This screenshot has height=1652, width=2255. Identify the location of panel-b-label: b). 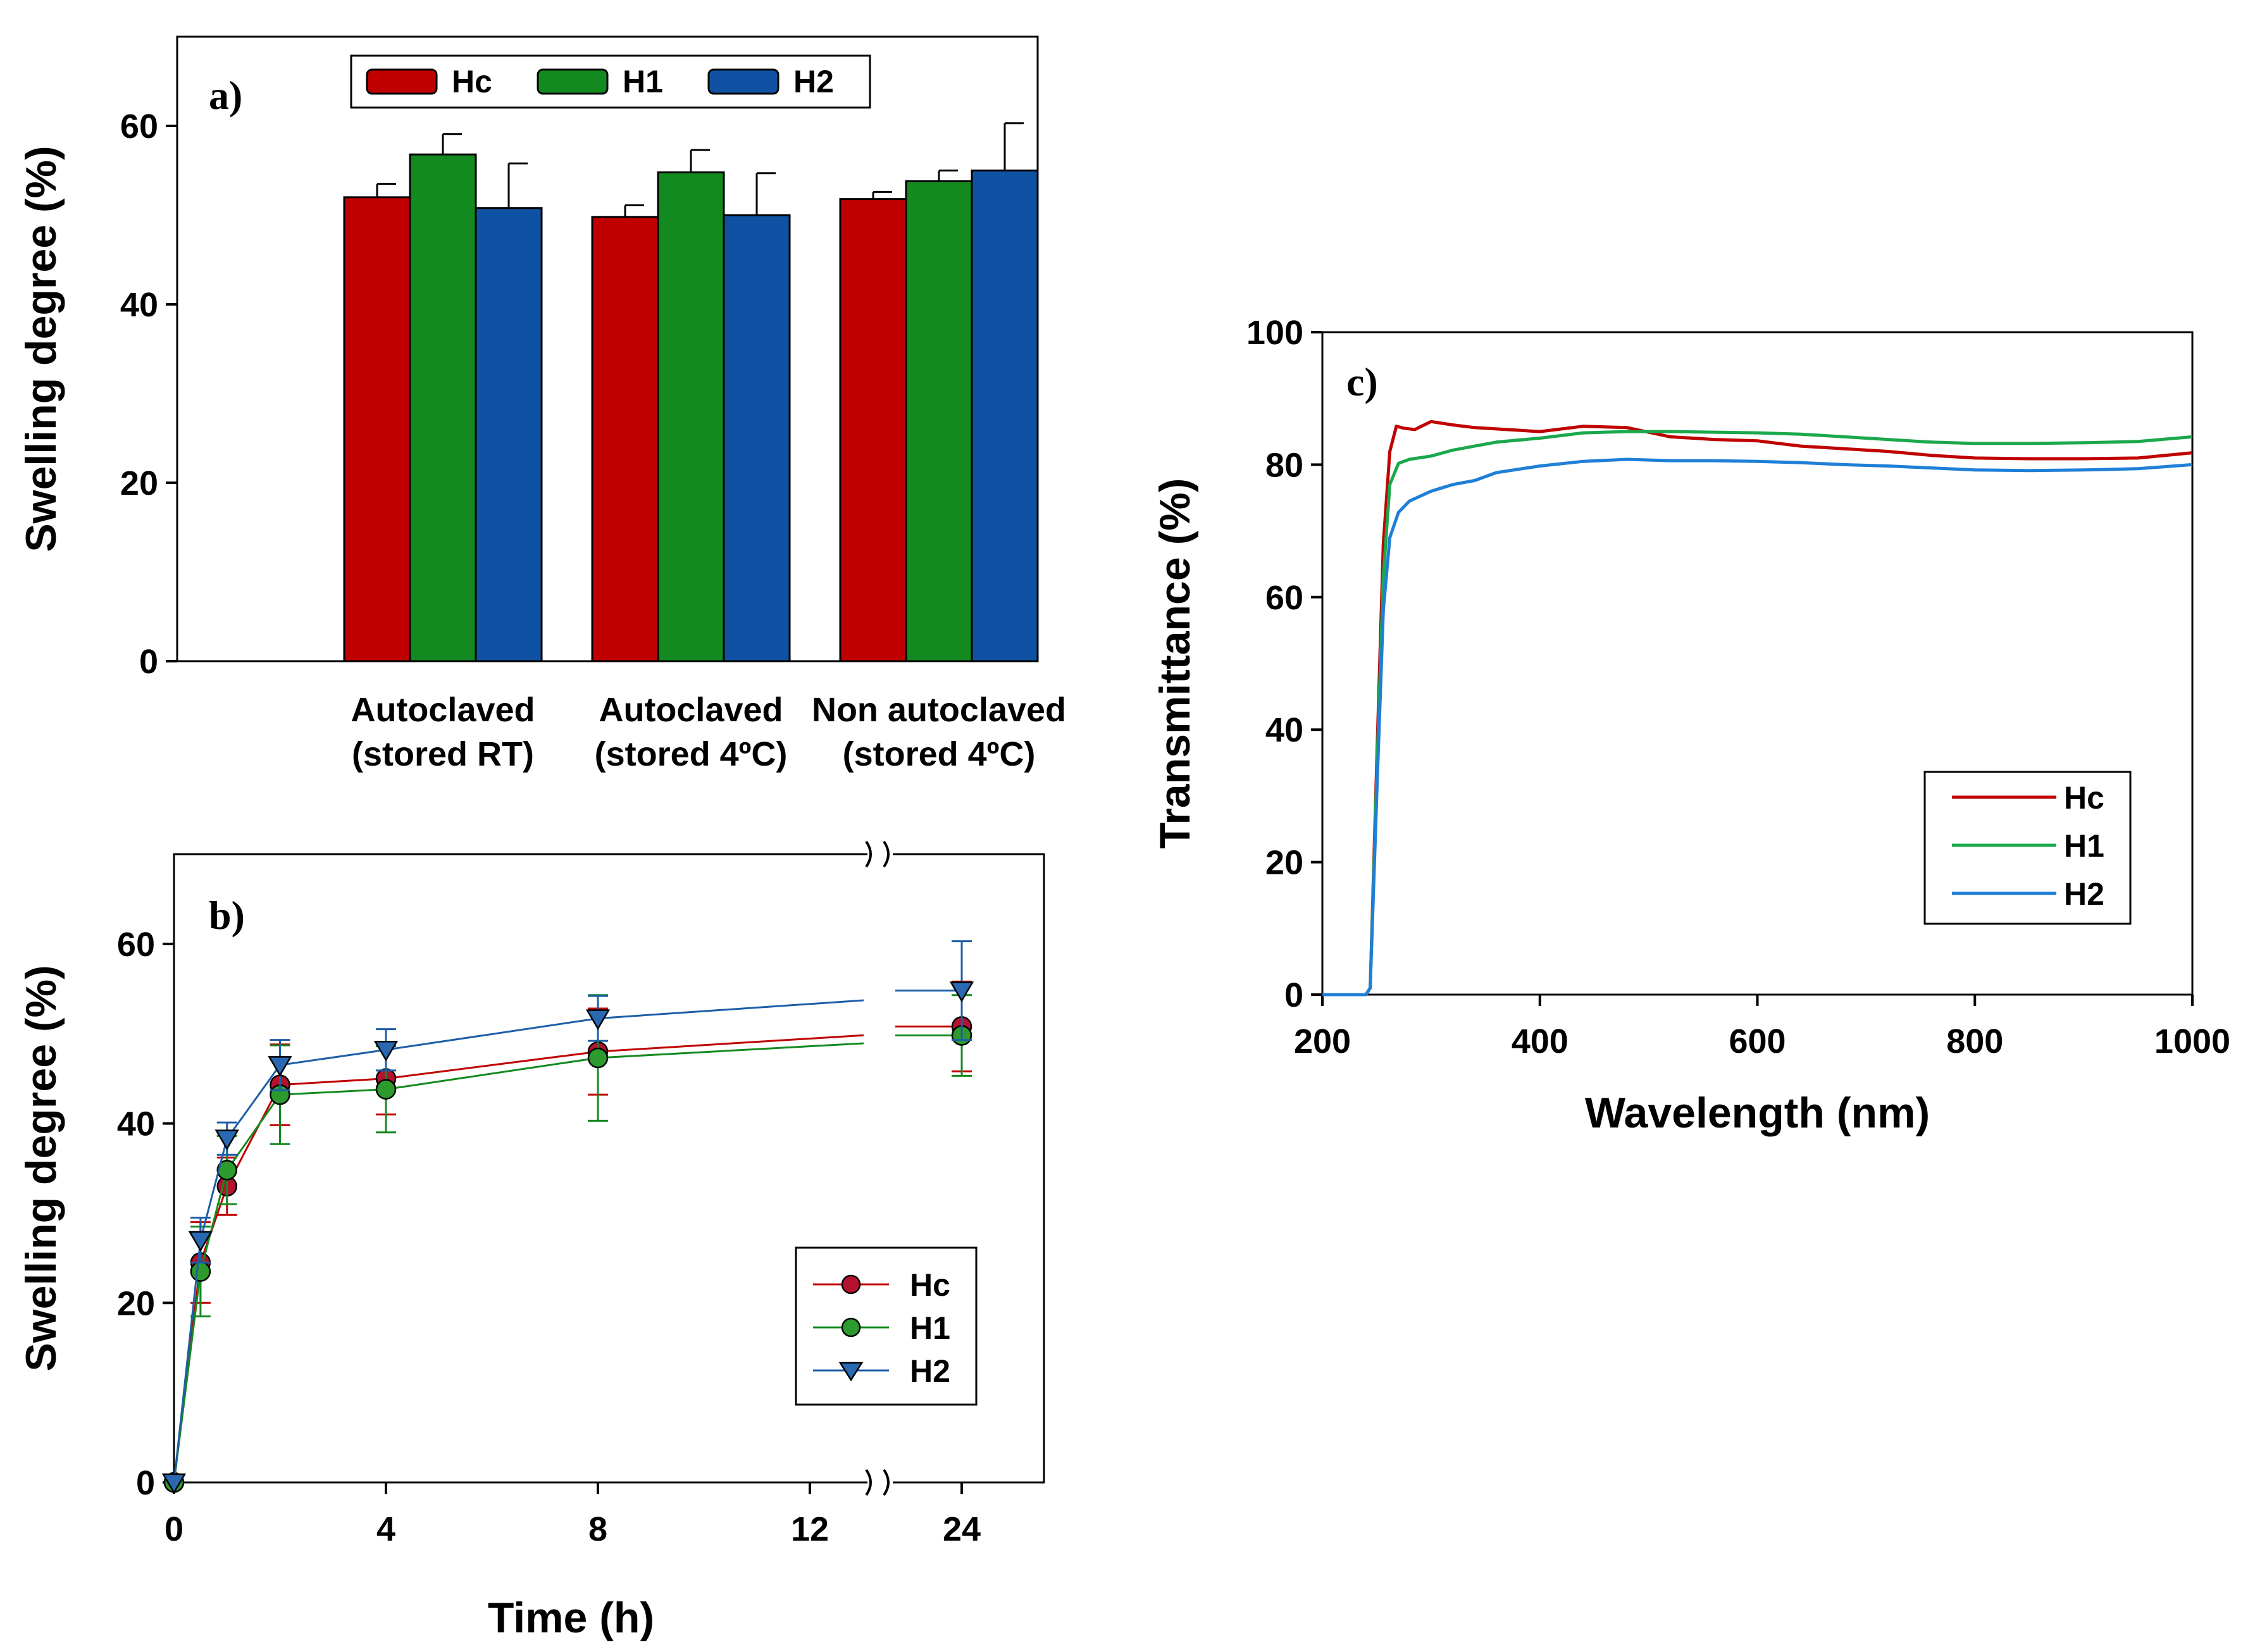
(227, 915).